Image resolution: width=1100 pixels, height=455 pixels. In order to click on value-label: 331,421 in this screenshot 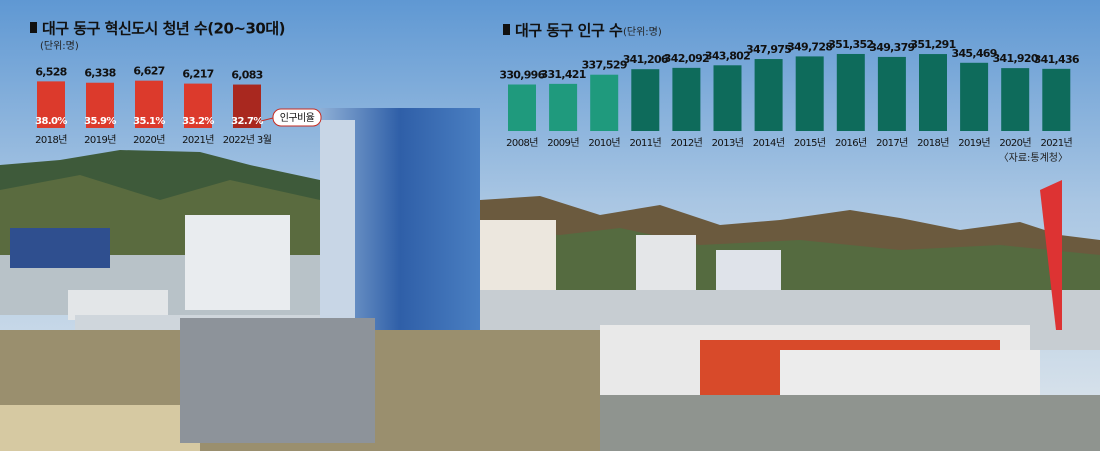, I will do `click(562, 74)`.